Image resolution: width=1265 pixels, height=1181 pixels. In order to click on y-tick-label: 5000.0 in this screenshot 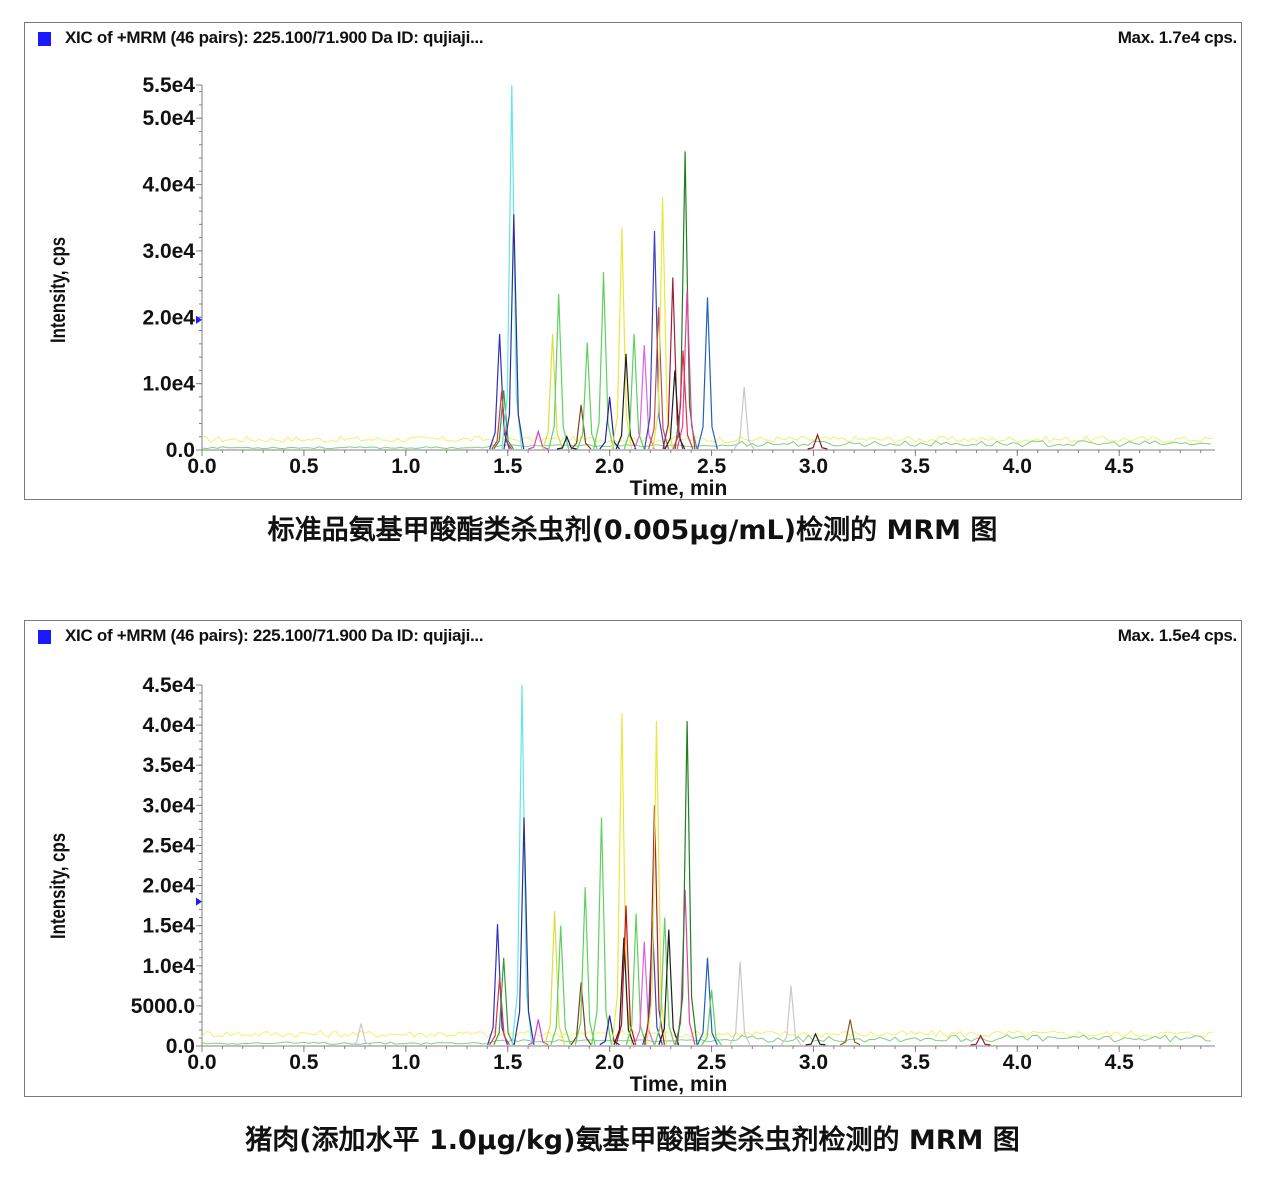, I will do `click(163, 1006)`.